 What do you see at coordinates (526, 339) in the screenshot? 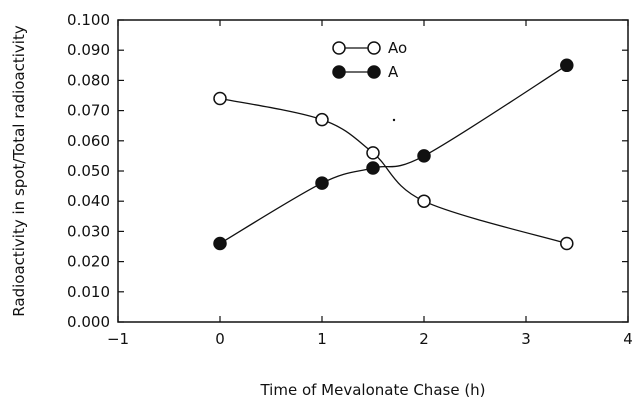
I see `x-tick-label: 3` at bounding box center [526, 339].